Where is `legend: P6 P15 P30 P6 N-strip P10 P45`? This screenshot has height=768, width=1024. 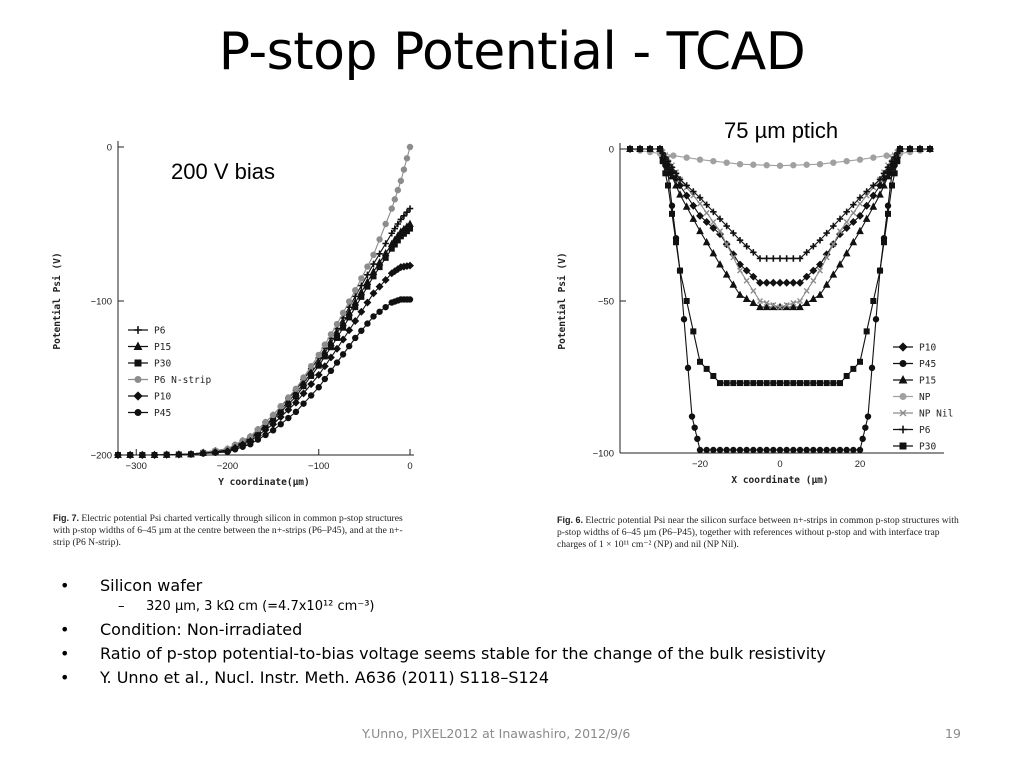
legend: P6 P15 P30 P6 N-strip P10 P45 is located at coordinates (169, 372).